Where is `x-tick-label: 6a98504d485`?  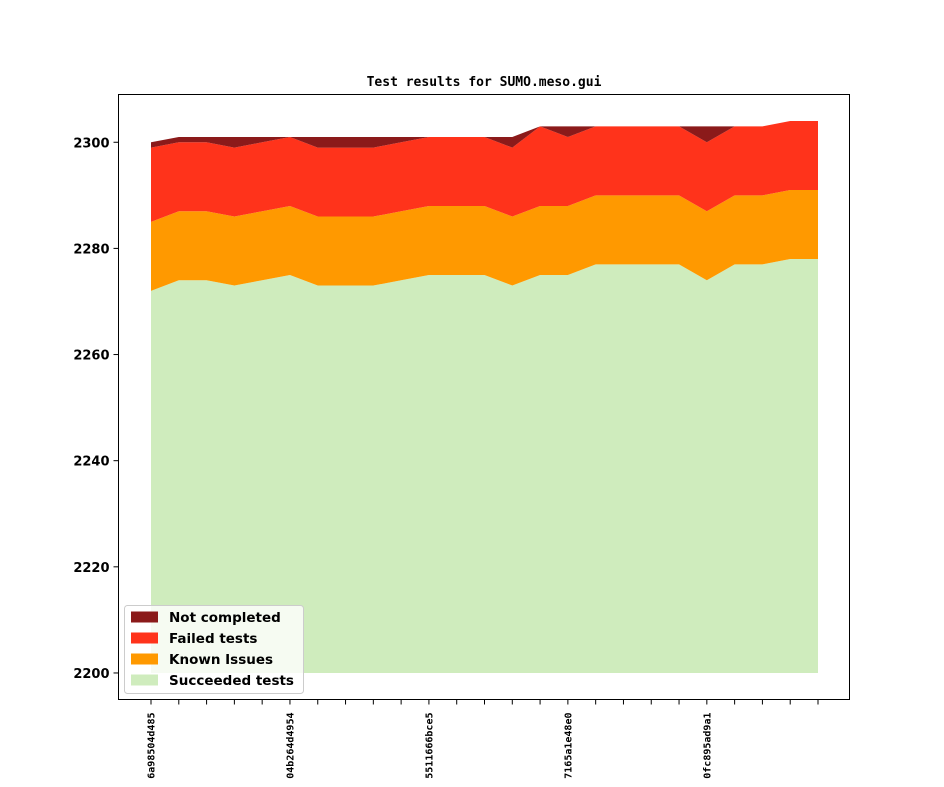 x-tick-label: 6a98504d485 is located at coordinates (152, 746).